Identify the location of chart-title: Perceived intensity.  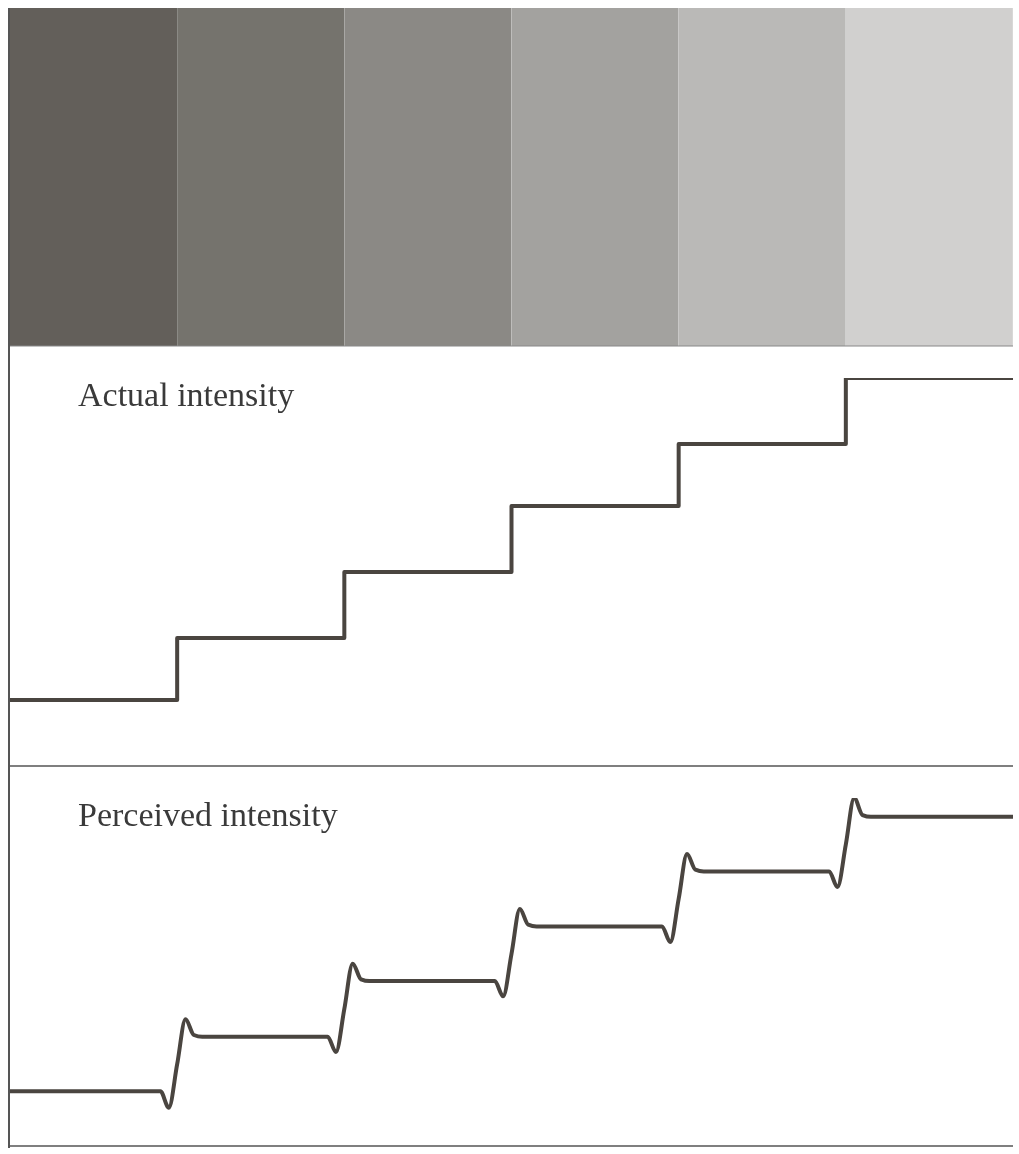
(208, 815).